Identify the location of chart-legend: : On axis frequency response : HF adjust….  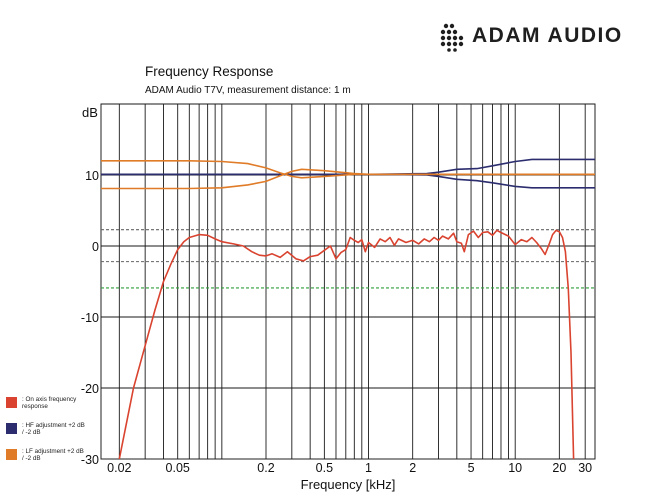
(46, 435).